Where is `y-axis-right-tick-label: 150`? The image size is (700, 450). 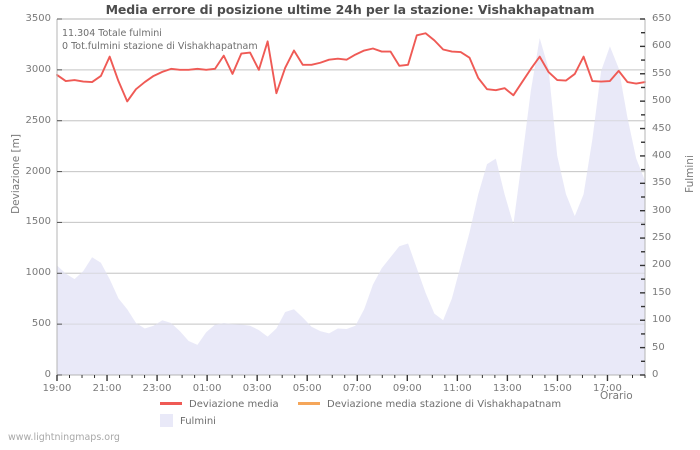 y-axis-right-tick-label: 150 is located at coordinates (662, 292).